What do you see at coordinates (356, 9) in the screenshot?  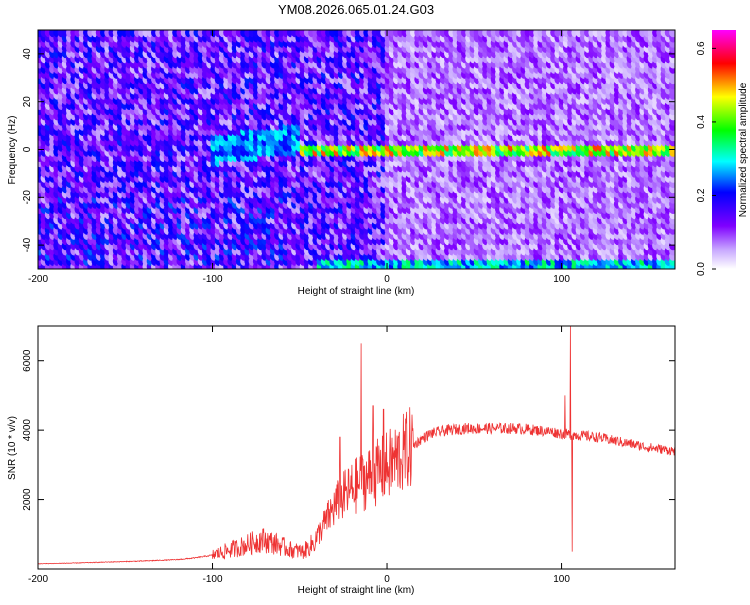 I see `chart-title: YM08.2026.065.01.24.G03` at bounding box center [356, 9].